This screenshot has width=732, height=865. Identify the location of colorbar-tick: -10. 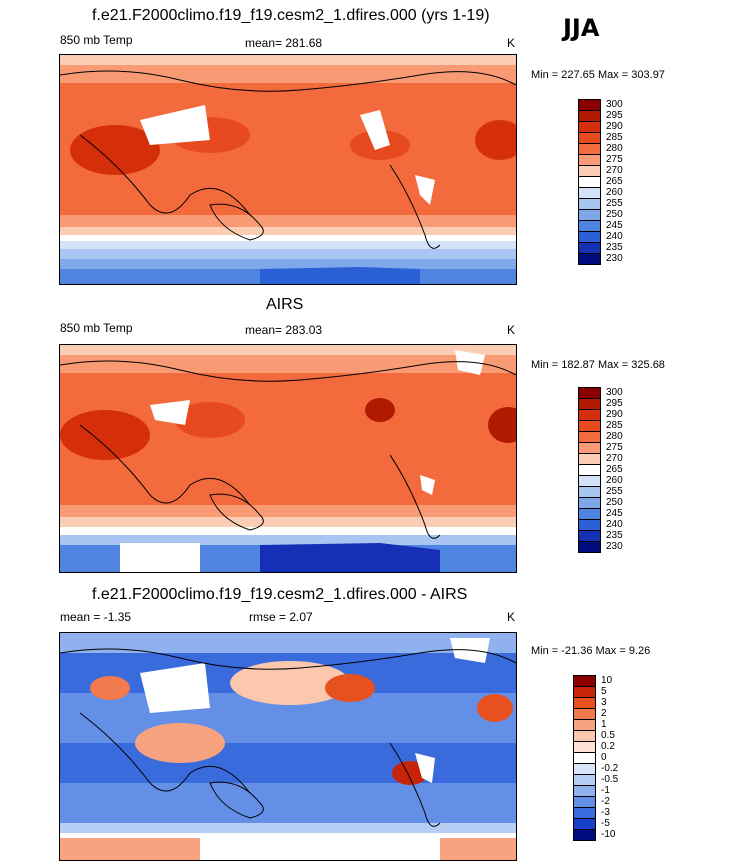
(608, 834).